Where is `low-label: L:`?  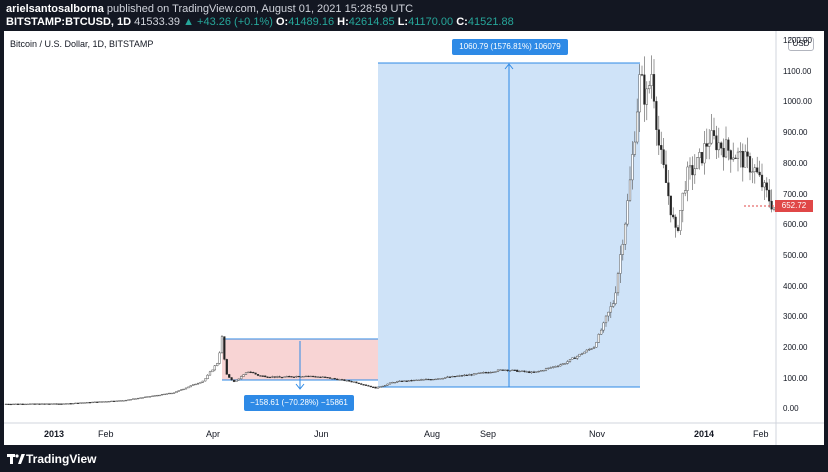 low-label: L: is located at coordinates (403, 22).